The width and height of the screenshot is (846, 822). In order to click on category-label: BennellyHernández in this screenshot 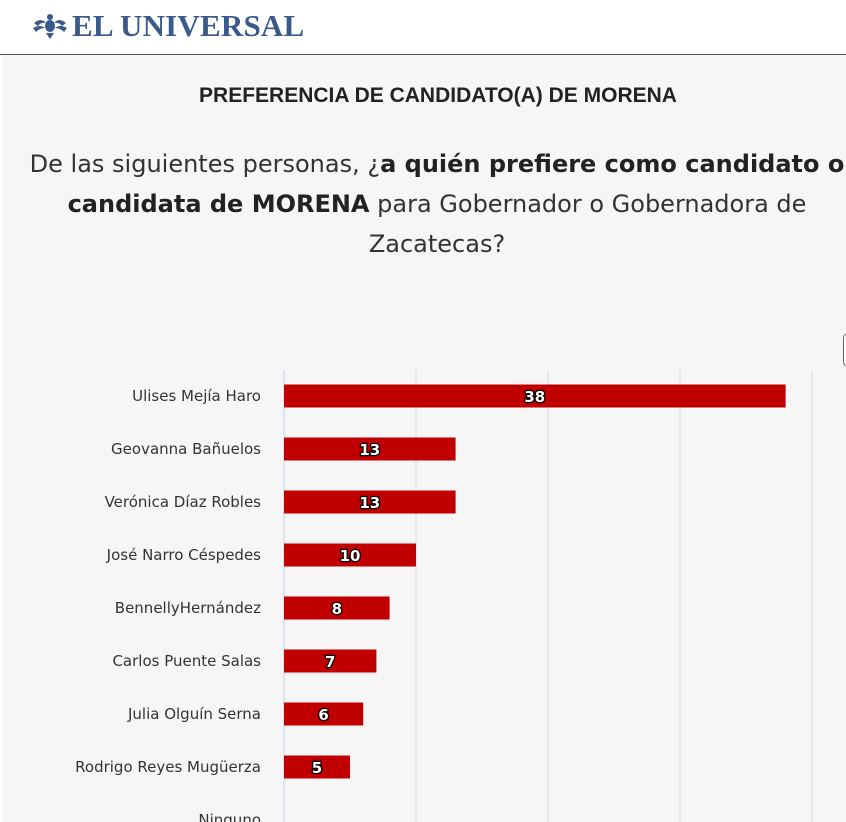, I will do `click(188, 608)`.